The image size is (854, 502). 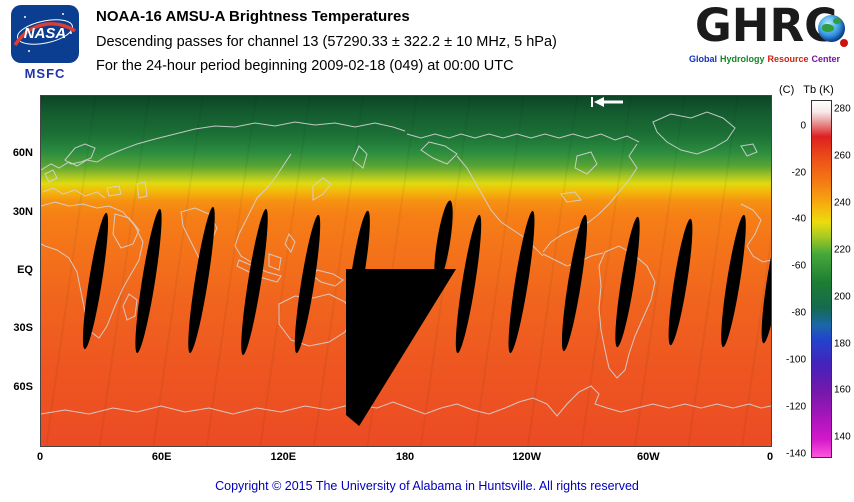 What do you see at coordinates (798, 173) in the screenshot?
I see `colorbar-celsius-tick: -20` at bounding box center [798, 173].